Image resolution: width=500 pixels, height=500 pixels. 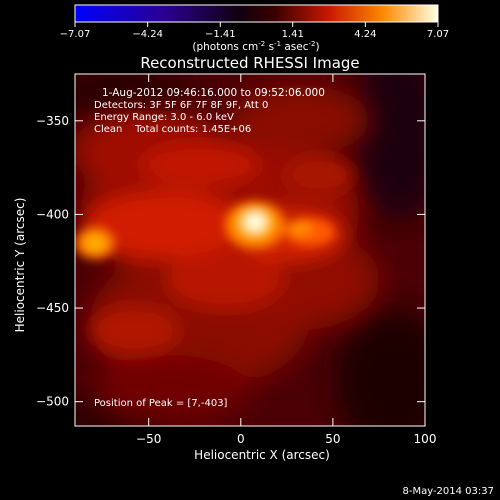 I want to click on unit-mid: s, so click(x=269, y=47).